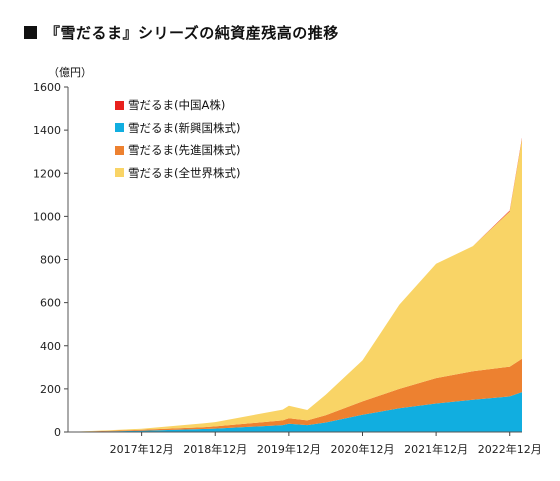 The height and width of the screenshot is (481, 560). I want to click on y-tick-label: 200, so click(50, 389).